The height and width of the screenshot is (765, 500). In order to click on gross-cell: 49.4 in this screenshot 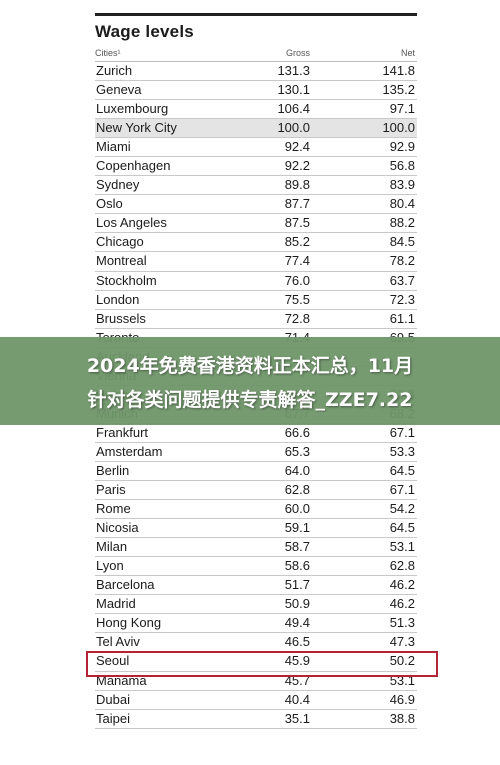, I will do `click(297, 623)`.